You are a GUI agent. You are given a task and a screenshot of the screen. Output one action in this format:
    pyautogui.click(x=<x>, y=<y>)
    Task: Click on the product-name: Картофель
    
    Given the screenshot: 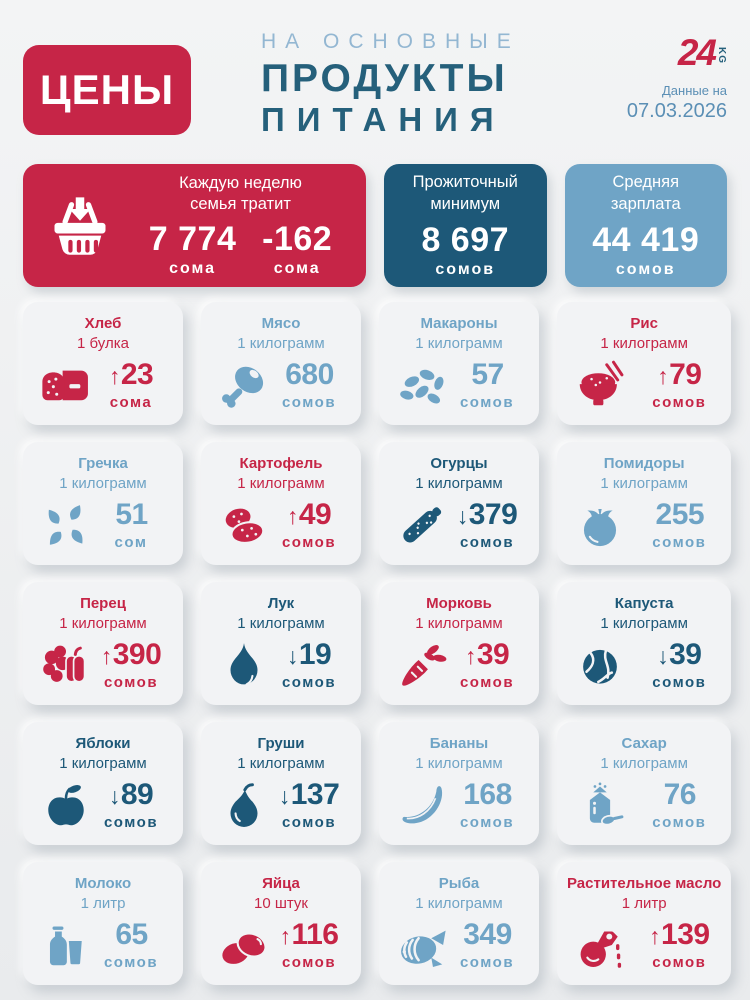 What is the action you would take?
    pyautogui.click(x=281, y=463)
    